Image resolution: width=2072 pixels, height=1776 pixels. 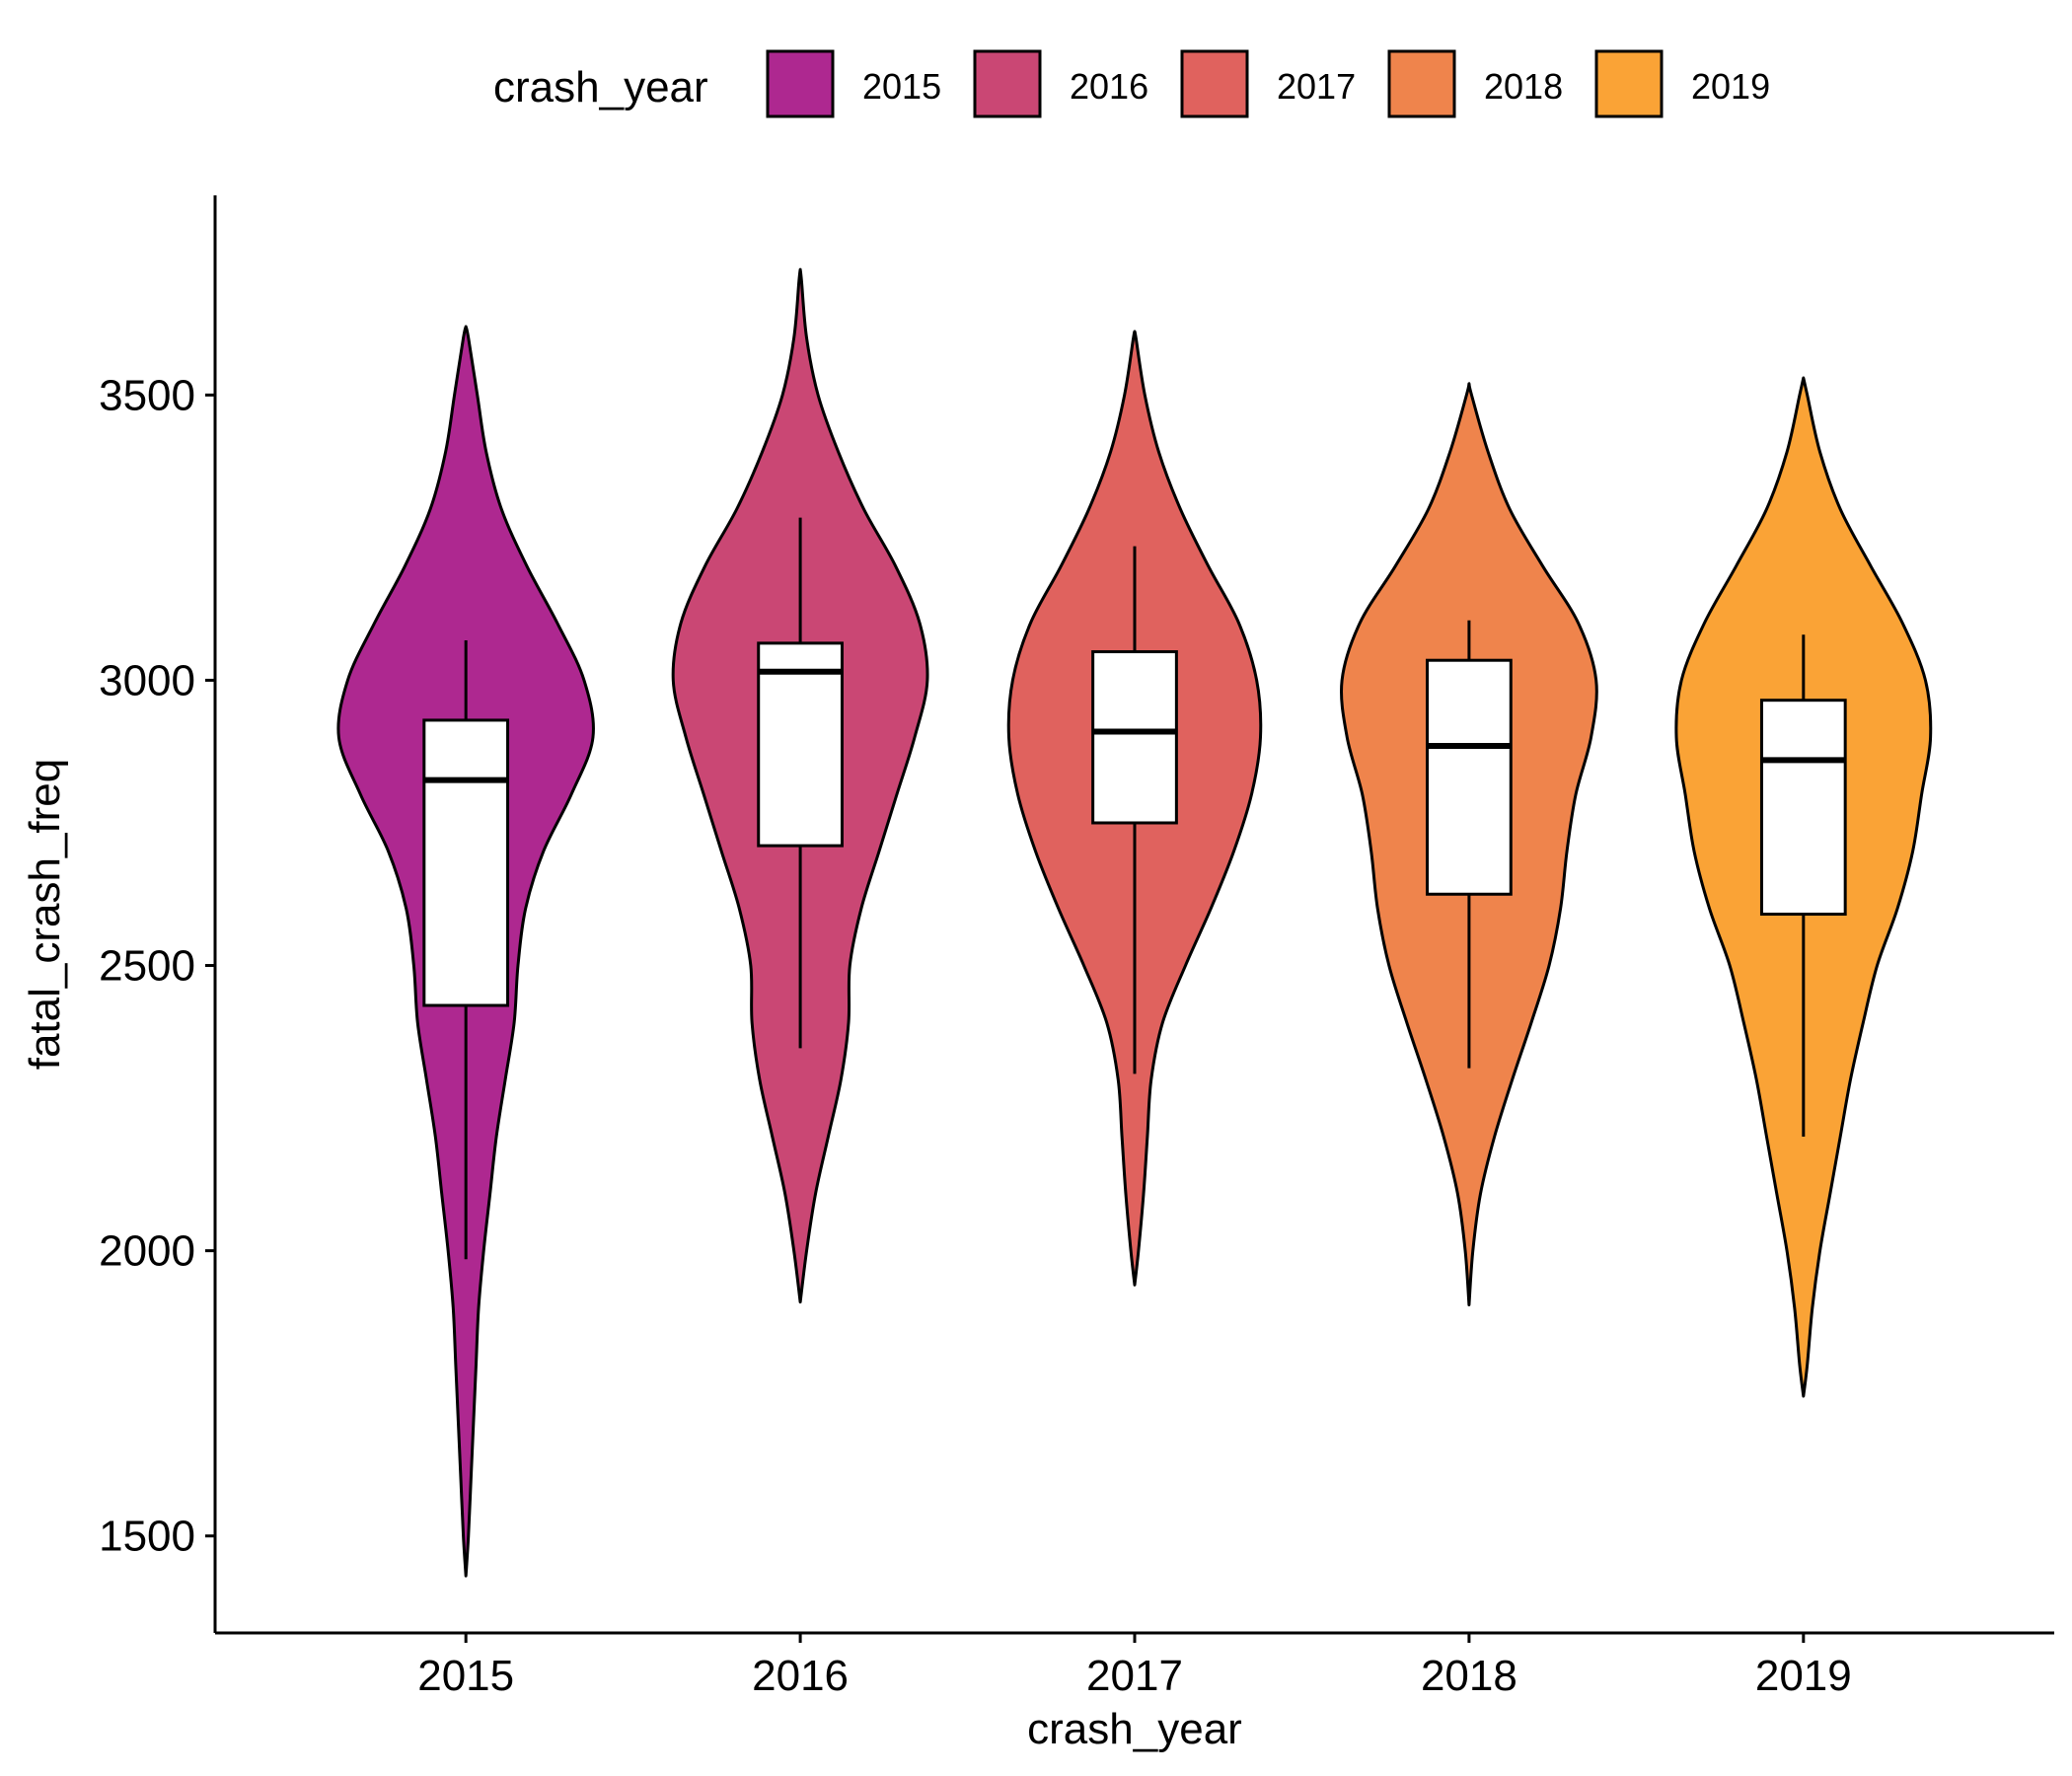 What do you see at coordinates (1803, 807) in the screenshot?
I see `box-2019` at bounding box center [1803, 807].